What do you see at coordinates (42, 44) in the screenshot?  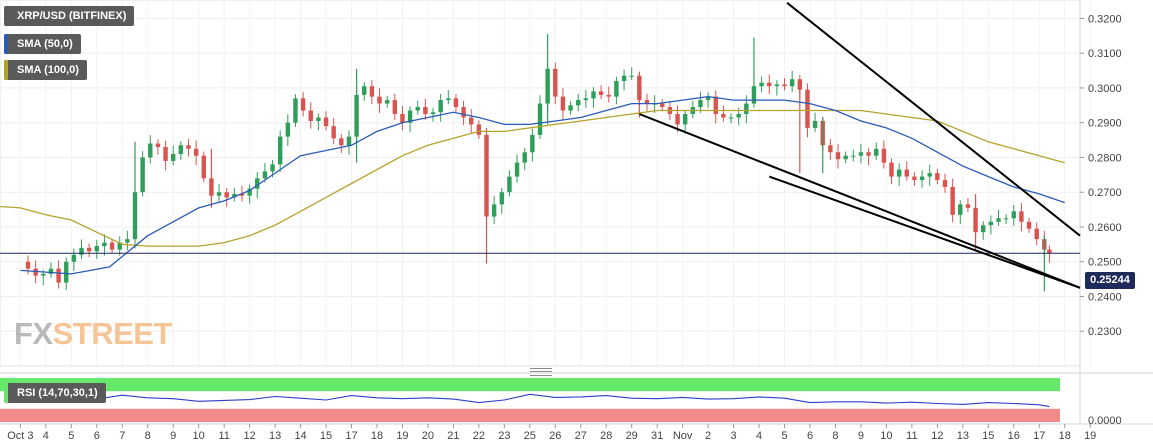 I see `legend-sma50: SMA (50,0)` at bounding box center [42, 44].